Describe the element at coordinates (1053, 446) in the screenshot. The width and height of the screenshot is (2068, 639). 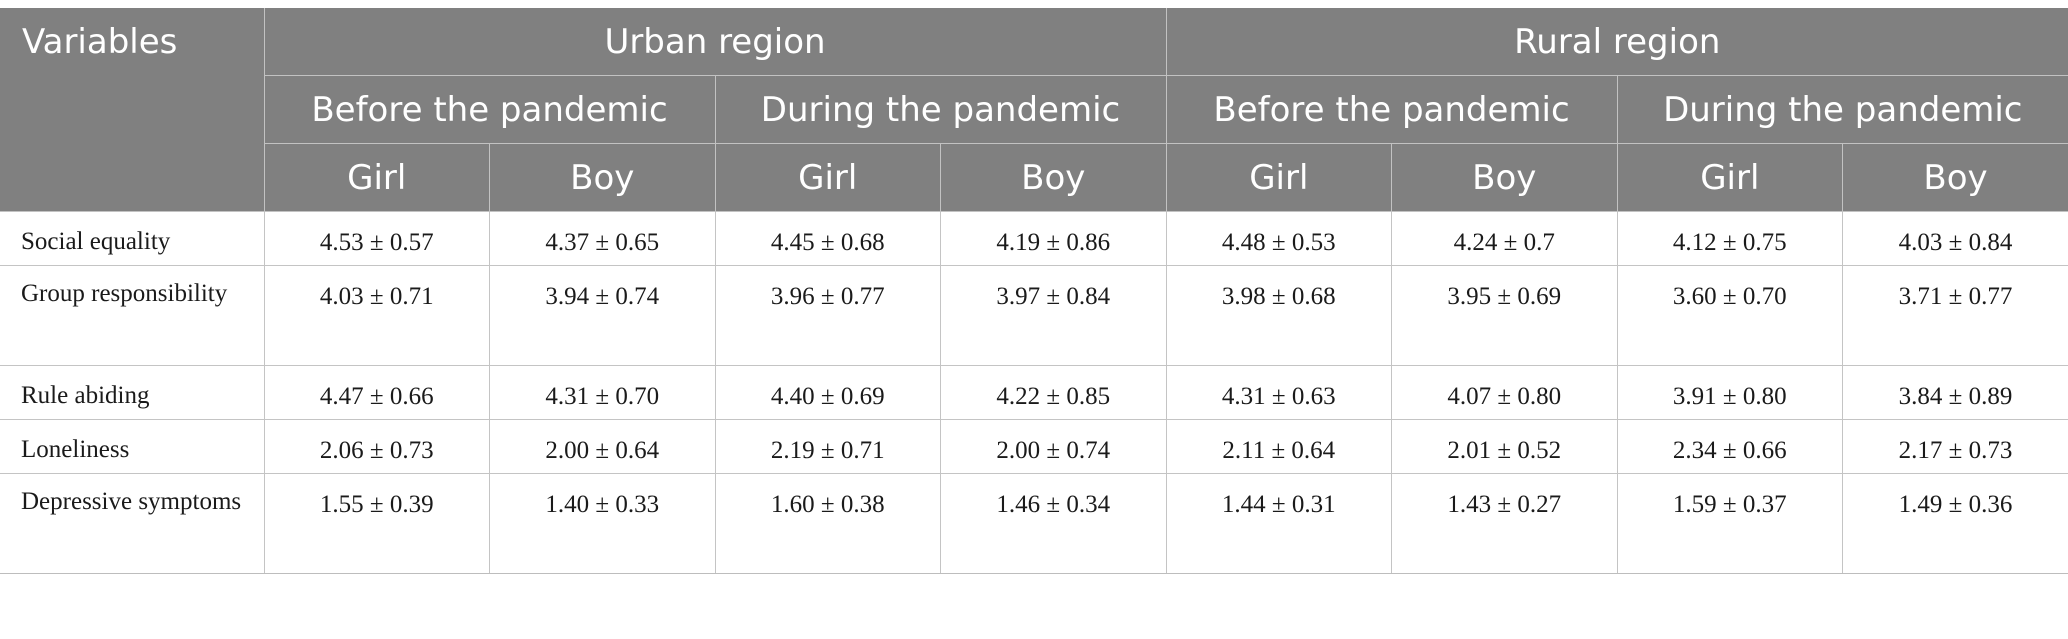
I see `table-cell: 2.00 ± 0.74` at that location.